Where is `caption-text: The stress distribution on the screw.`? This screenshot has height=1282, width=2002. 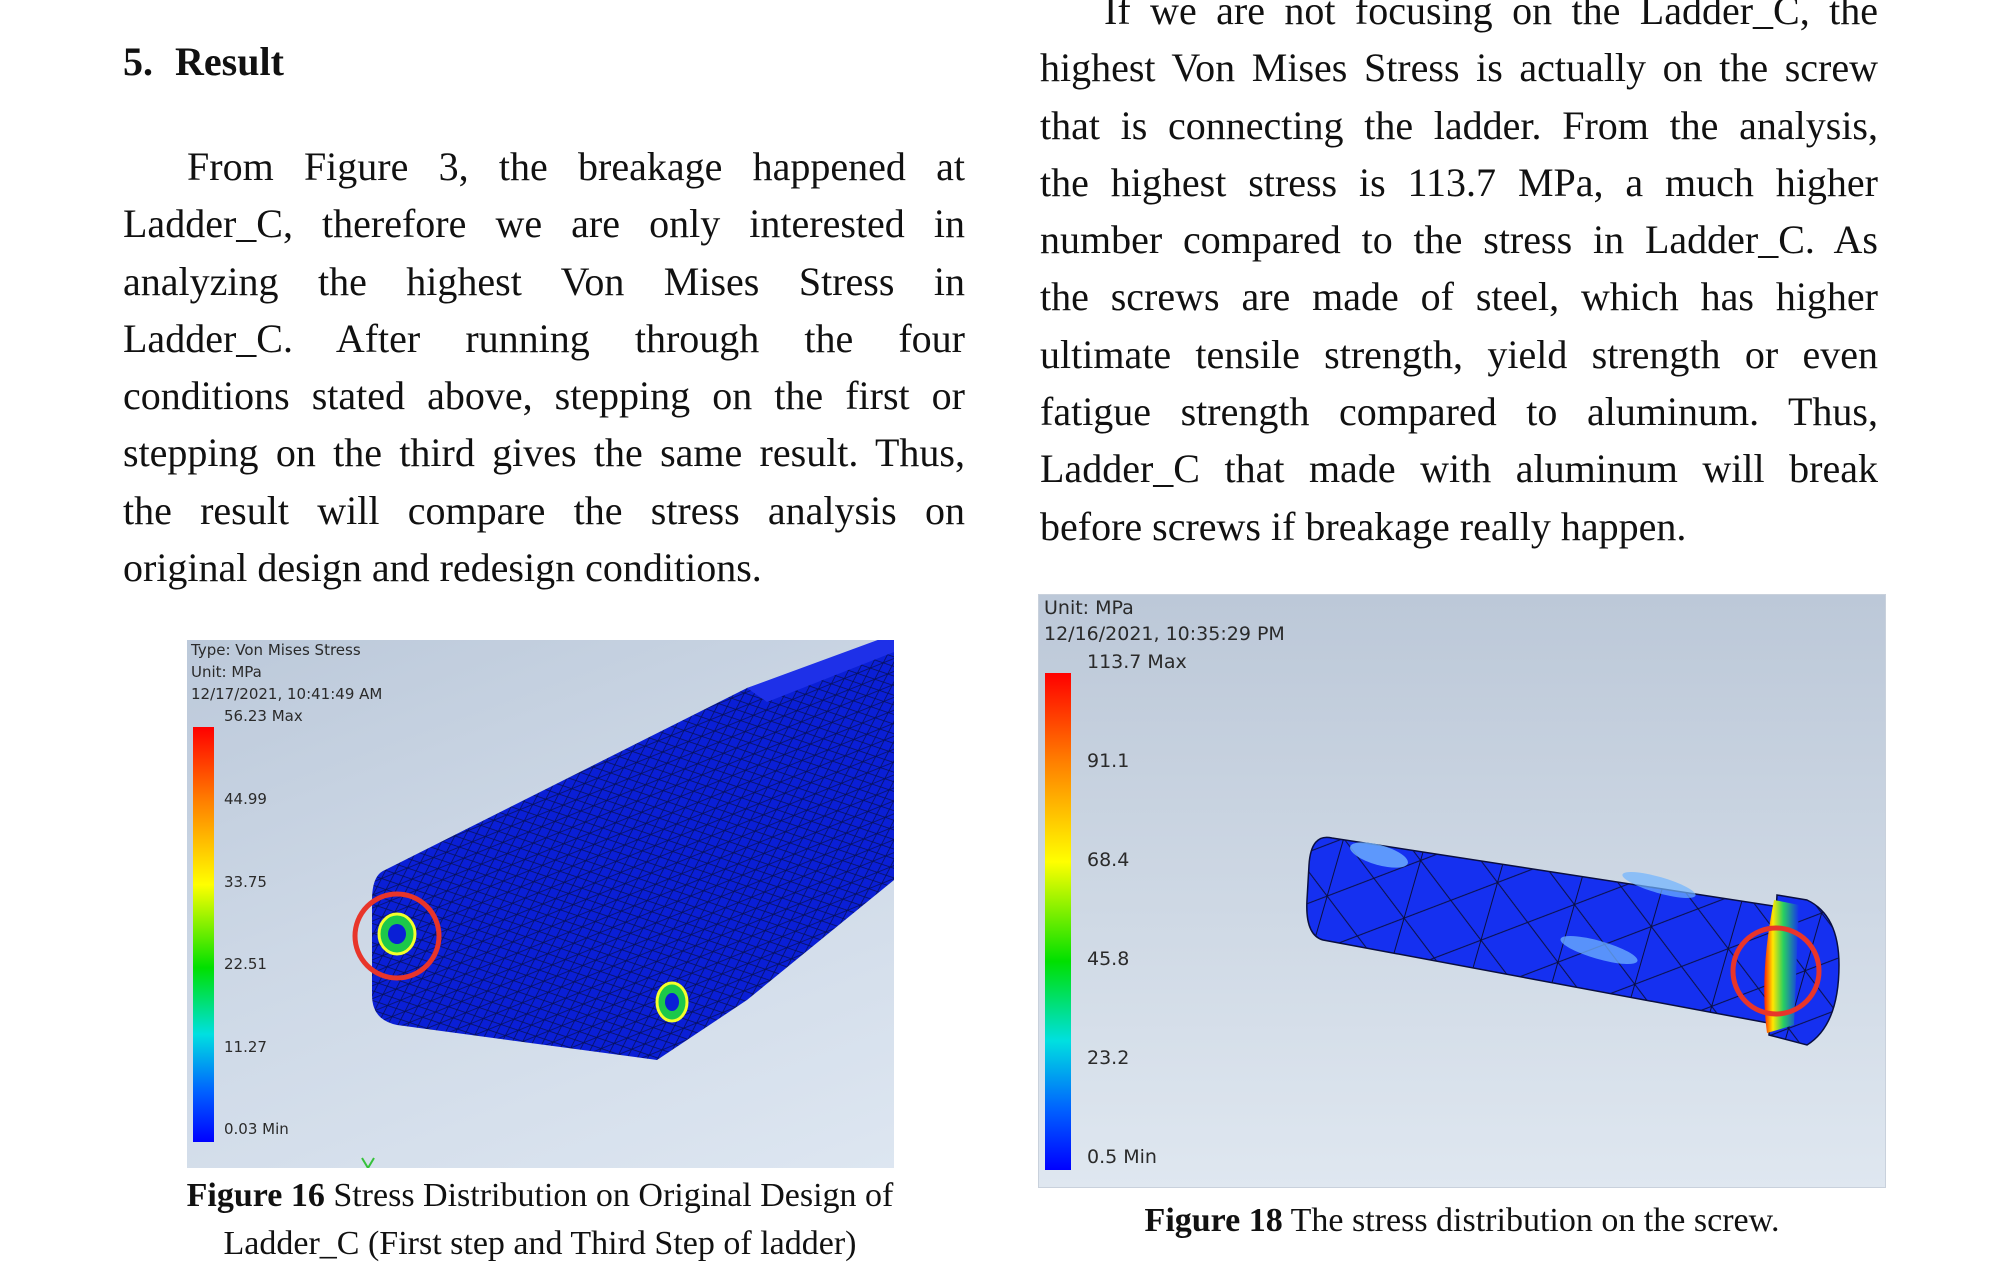 caption-text: The stress distribution on the screw. is located at coordinates (1531, 1220).